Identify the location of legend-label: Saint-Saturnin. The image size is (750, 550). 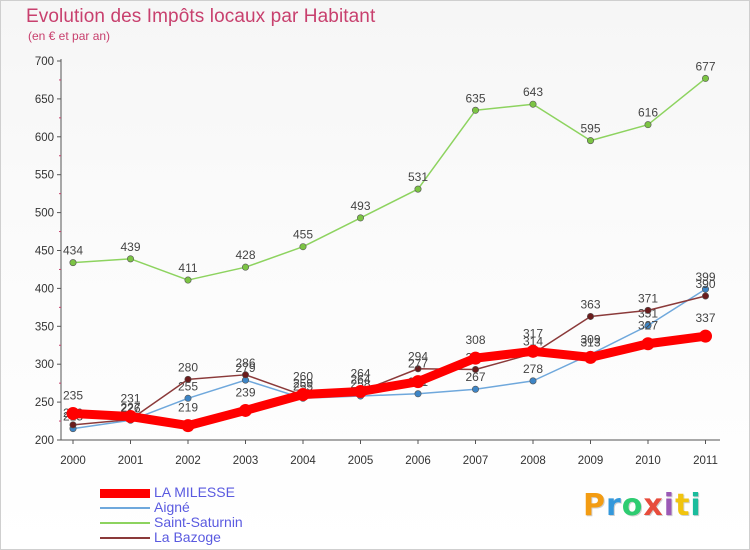
(198, 522).